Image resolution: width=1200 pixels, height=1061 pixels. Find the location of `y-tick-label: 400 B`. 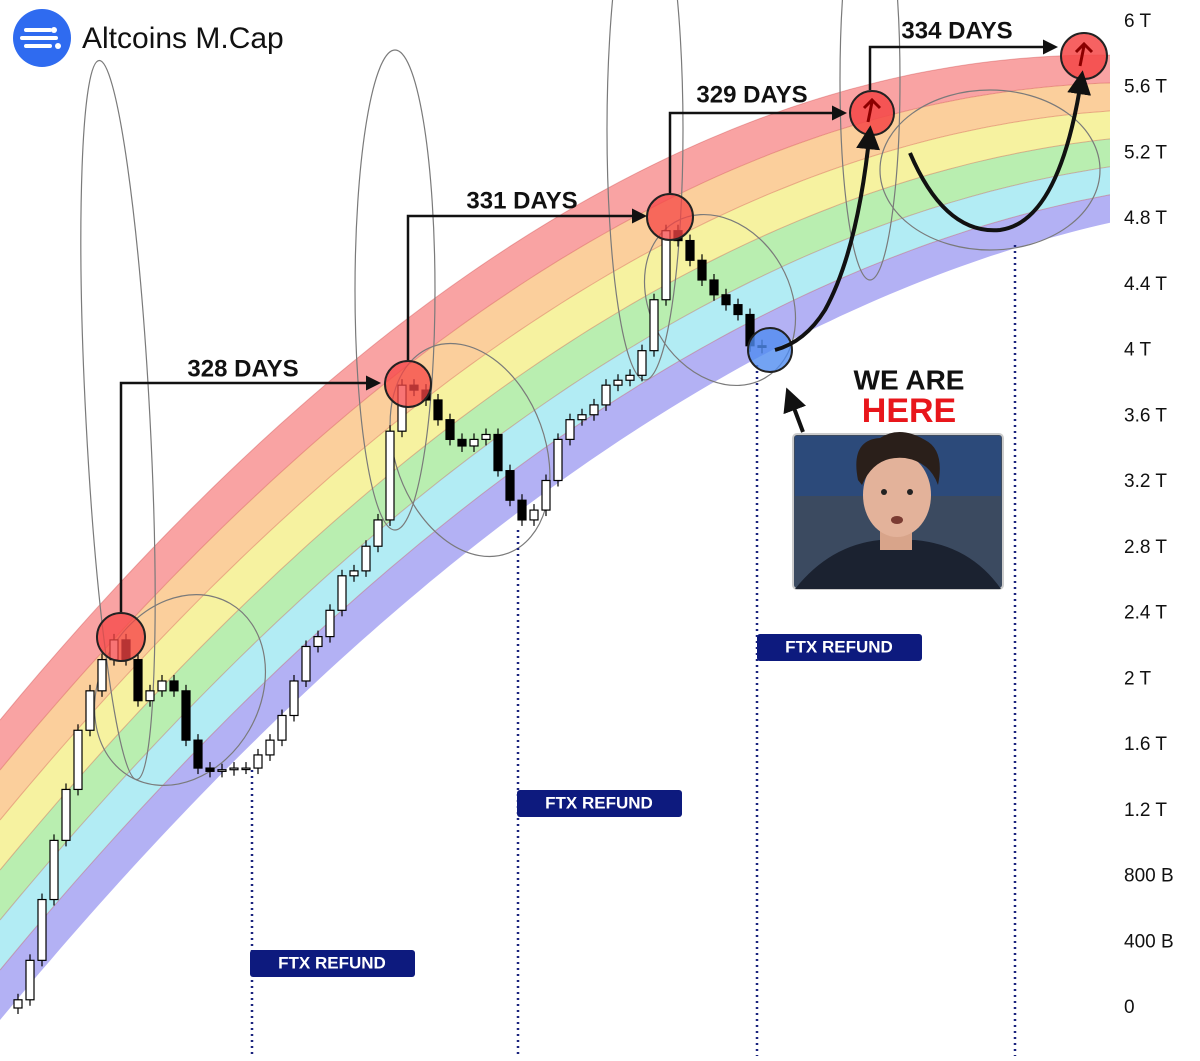

y-tick-label: 400 B is located at coordinates (1149, 941).